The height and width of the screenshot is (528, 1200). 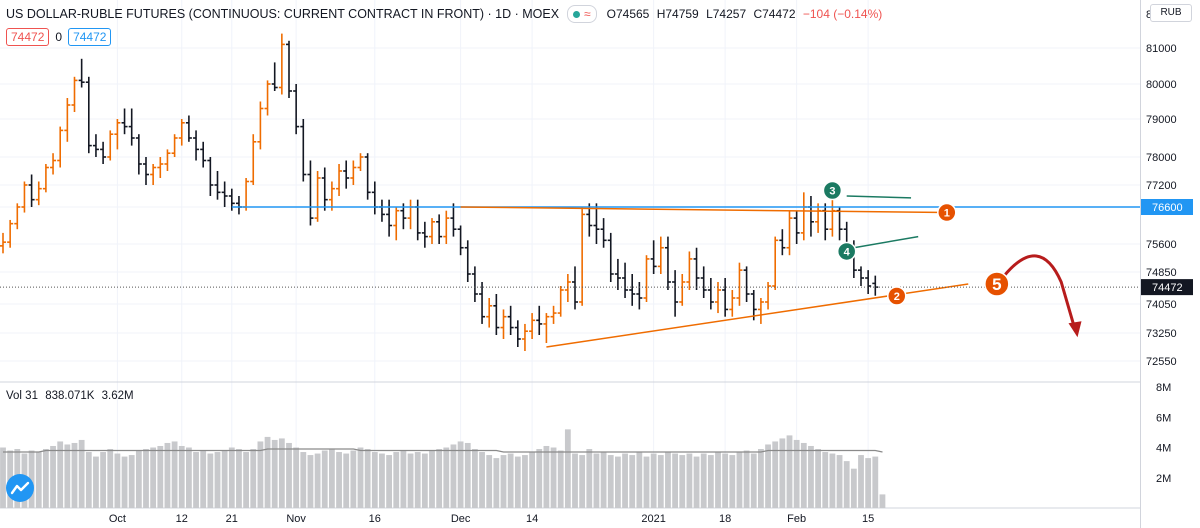 I want to click on time-tick-label: 15, so click(x=868, y=519).